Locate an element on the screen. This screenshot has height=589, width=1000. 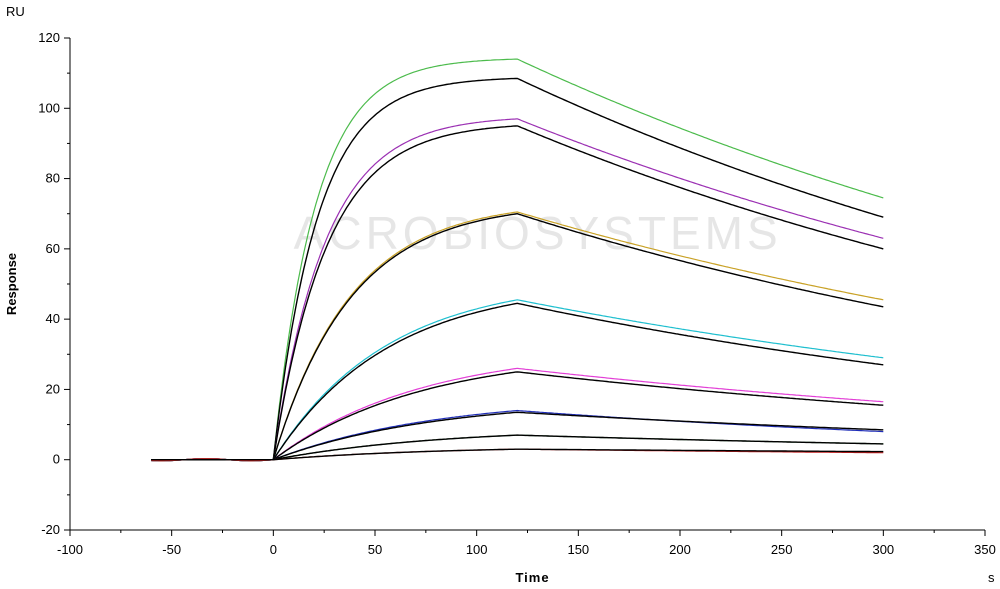
x-tick-label: 0 is located at coordinates (273, 549).